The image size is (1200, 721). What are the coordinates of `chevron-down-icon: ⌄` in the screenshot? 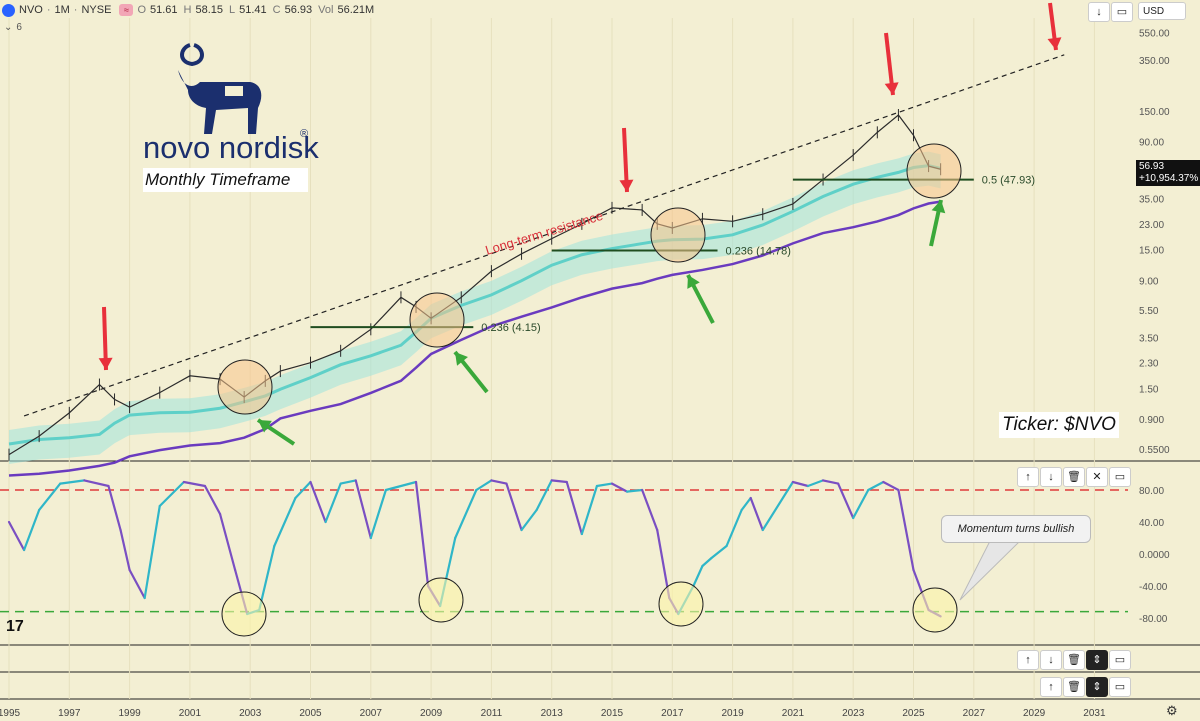 It's located at (8, 27).